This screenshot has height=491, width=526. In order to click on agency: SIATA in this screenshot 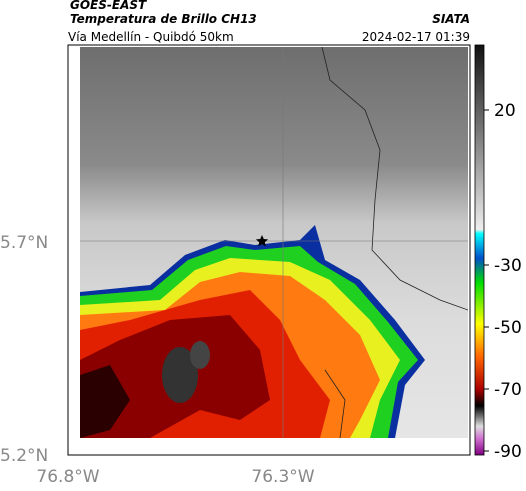, I will do `click(451, 19)`.